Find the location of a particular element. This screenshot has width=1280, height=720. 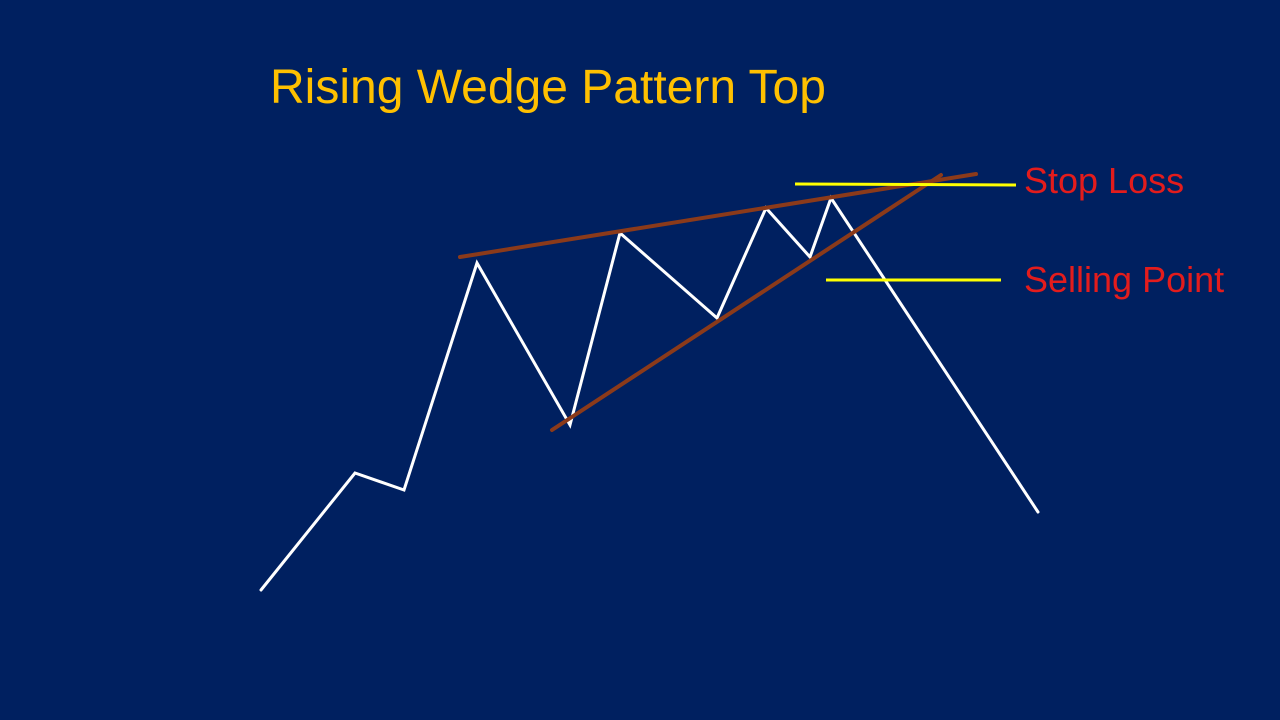

stop-loss-line is located at coordinates (905, 184).